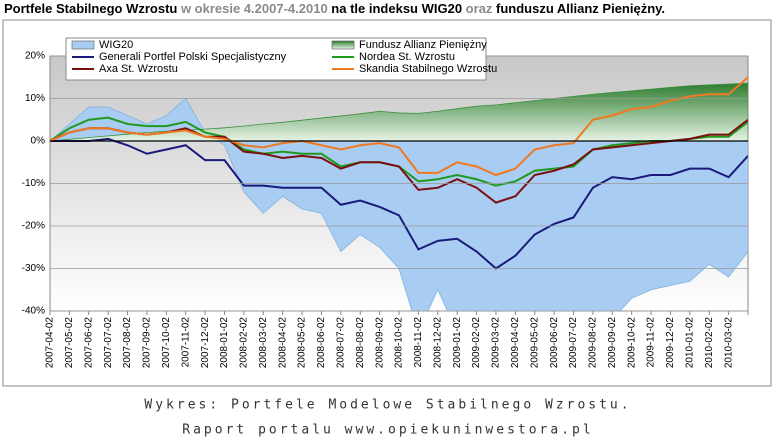 This screenshot has width=776, height=446. I want to click on x-tick-label: 2010-01-02, so click(689, 343).